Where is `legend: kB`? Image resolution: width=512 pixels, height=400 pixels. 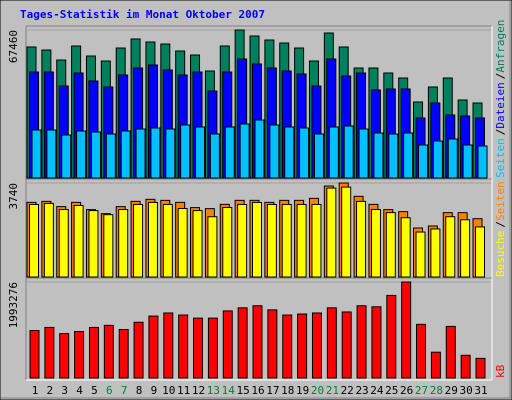
legend: kB is located at coordinates (500, 371).